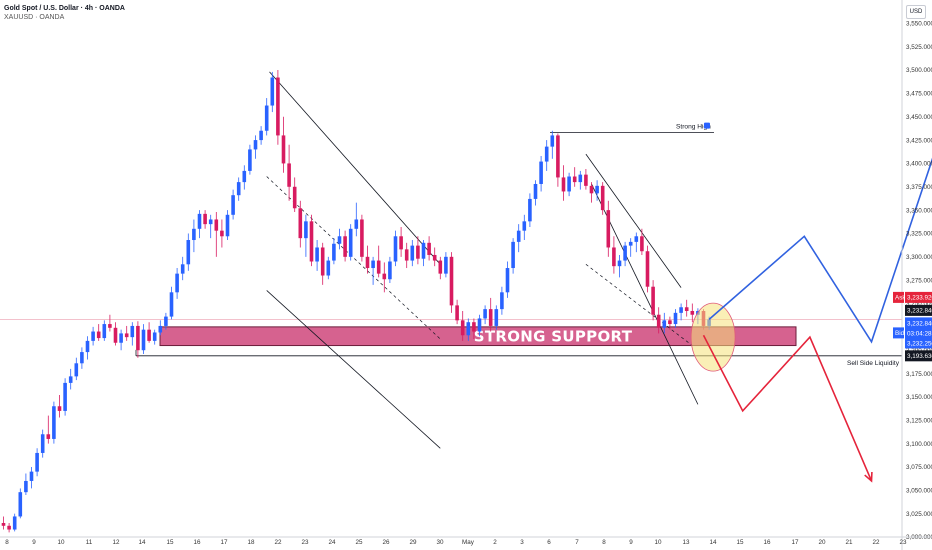  Describe the element at coordinates (919, 257) in the screenshot. I see `price-tick-label: 3,300.000` at that location.